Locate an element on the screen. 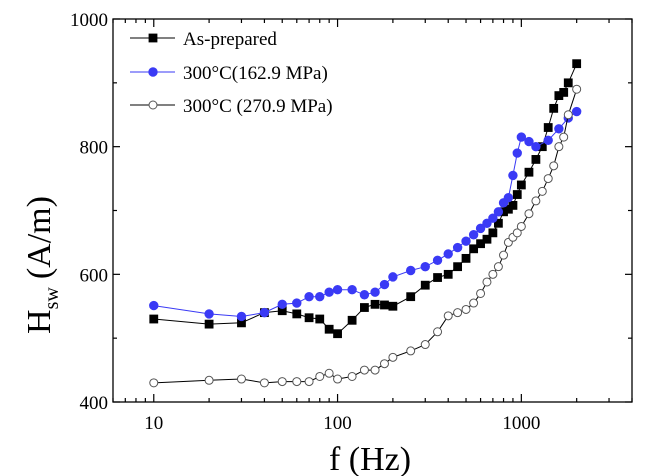 Image resolution: width=645 pixels, height=476 pixels. legend-label: 300°C(162.9 MPa) is located at coordinates (255, 73).